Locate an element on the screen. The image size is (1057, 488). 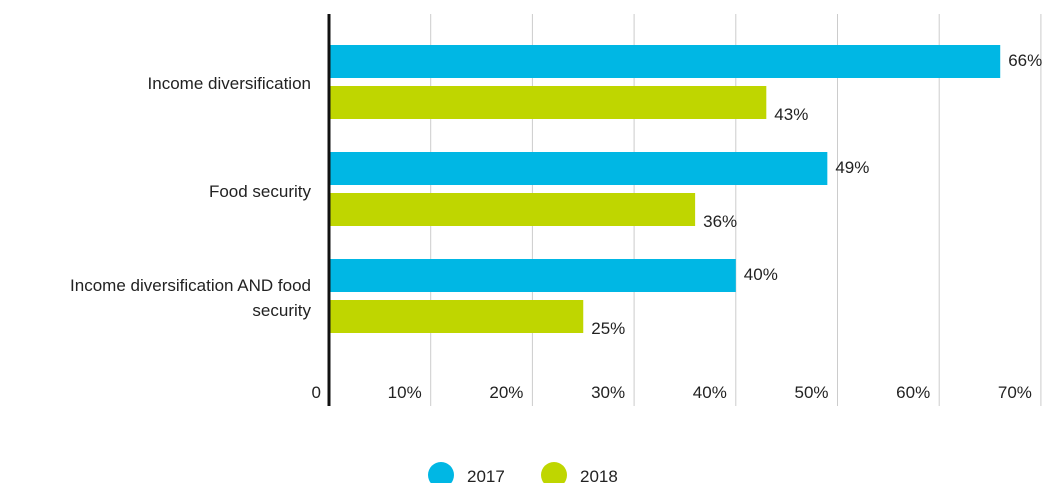
category-label: Food security is located at coordinates (260, 191).